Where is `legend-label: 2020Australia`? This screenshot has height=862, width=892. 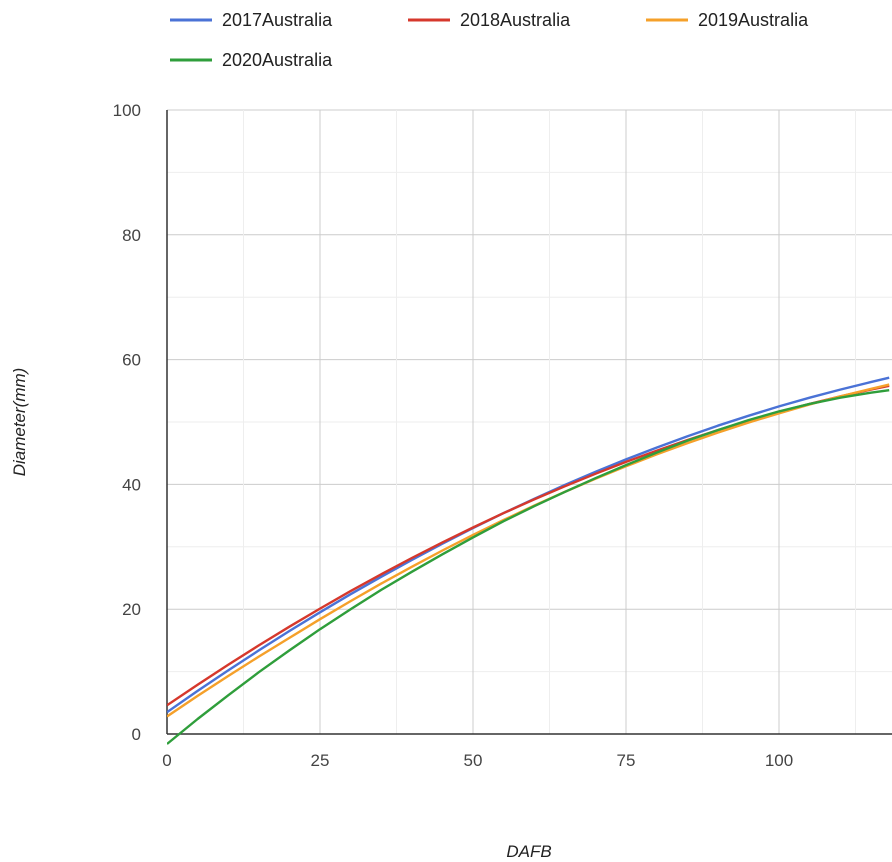
legend-label: 2020Australia is located at coordinates (277, 60).